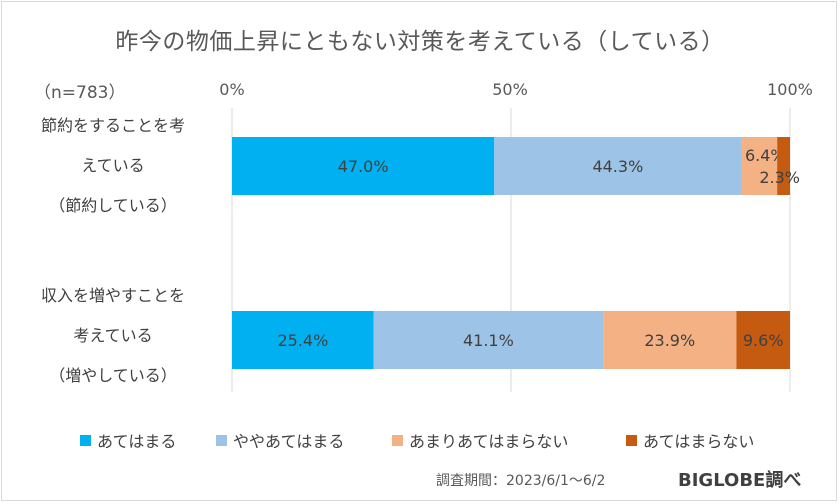 The image size is (840, 504). I want to click on legend-item-yaya-atehamaru: ややあてはまる, so click(280, 440).